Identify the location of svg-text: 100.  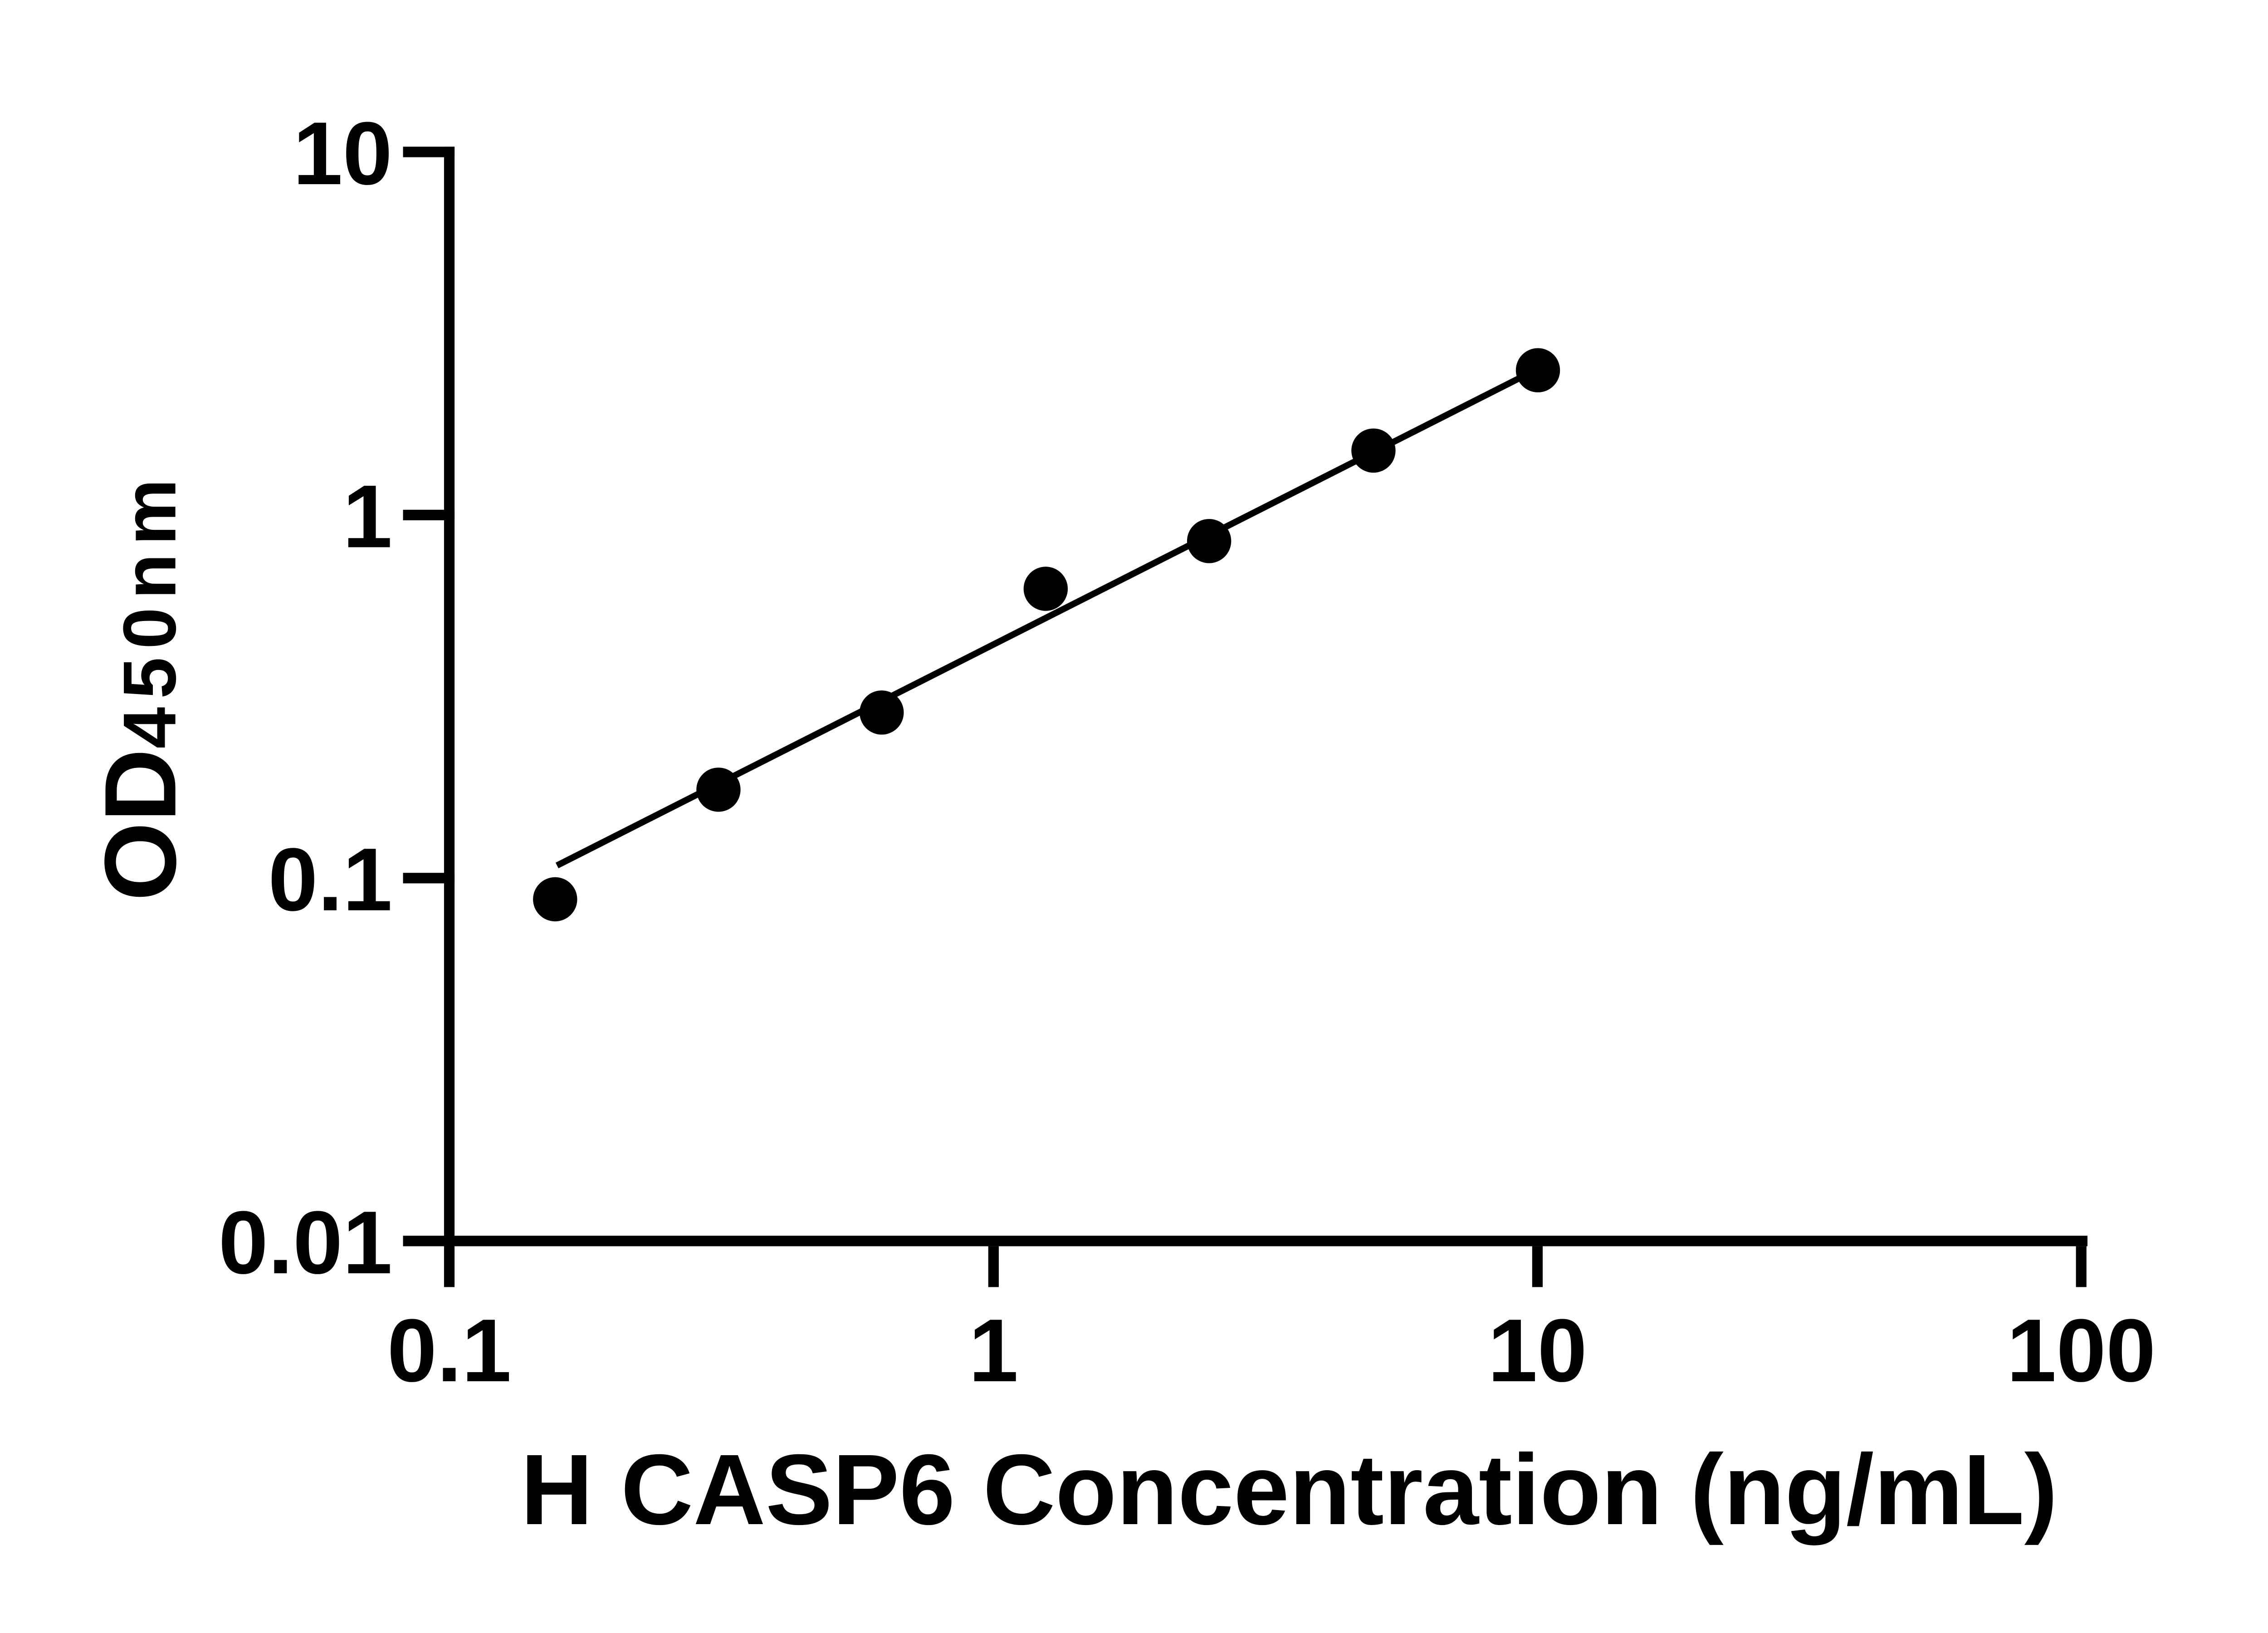
(2081, 1350).